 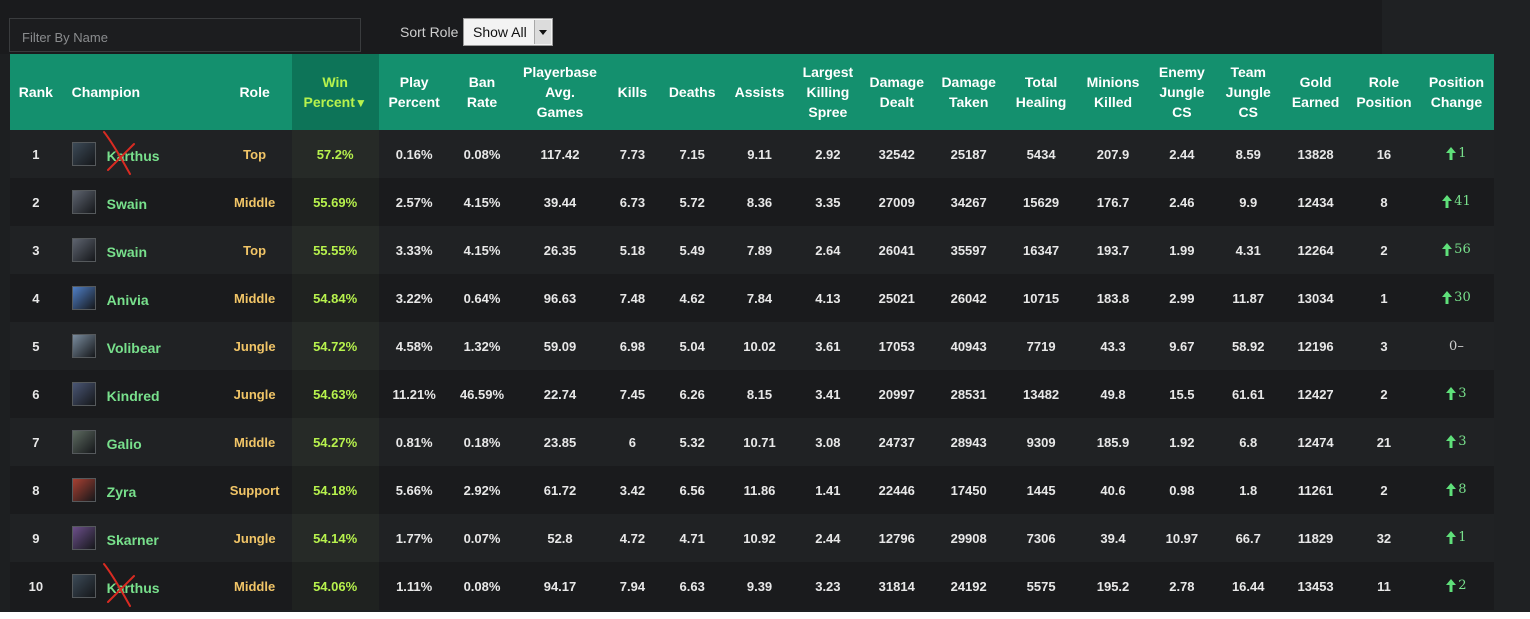 I want to click on col-header-rank: Rank, so click(x=36, y=92).